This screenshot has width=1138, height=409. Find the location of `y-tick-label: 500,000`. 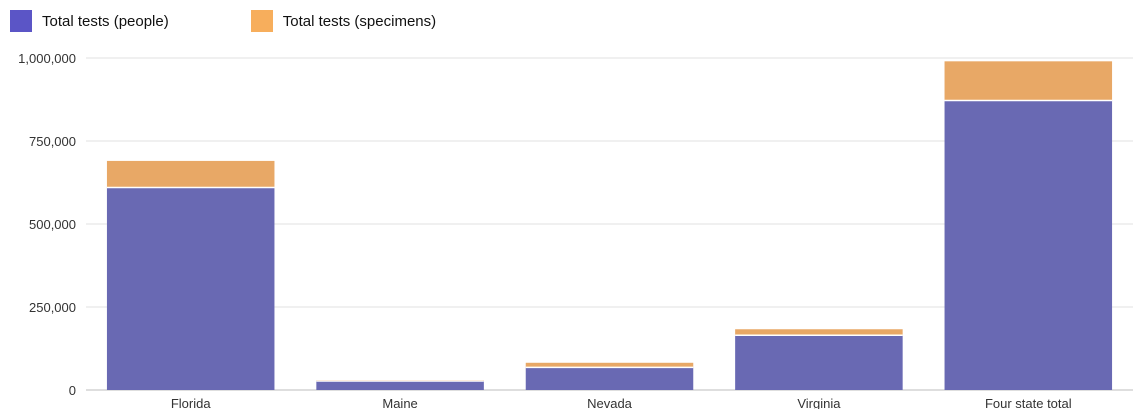

y-tick-label: 500,000 is located at coordinates (52, 224).